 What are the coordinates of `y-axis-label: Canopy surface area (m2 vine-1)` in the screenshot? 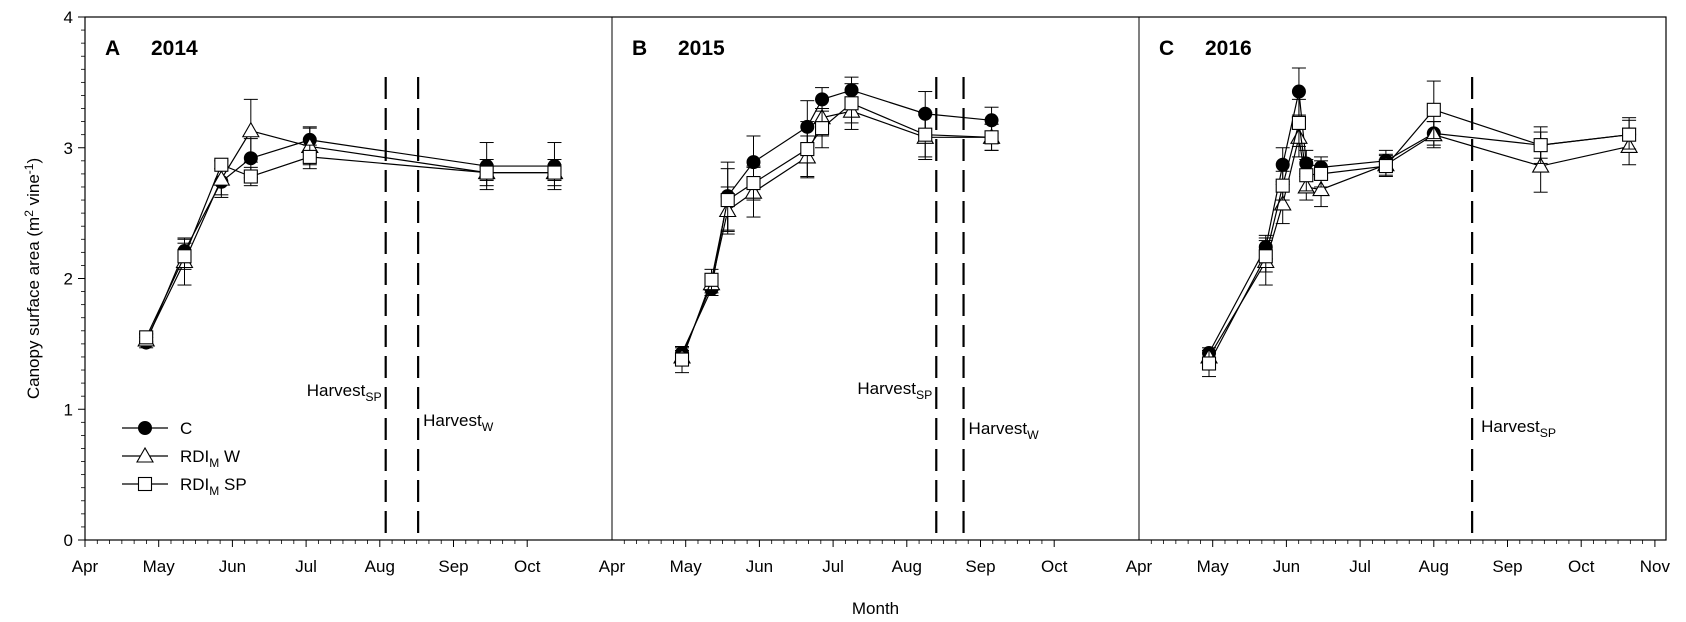 It's located at (32, 278).